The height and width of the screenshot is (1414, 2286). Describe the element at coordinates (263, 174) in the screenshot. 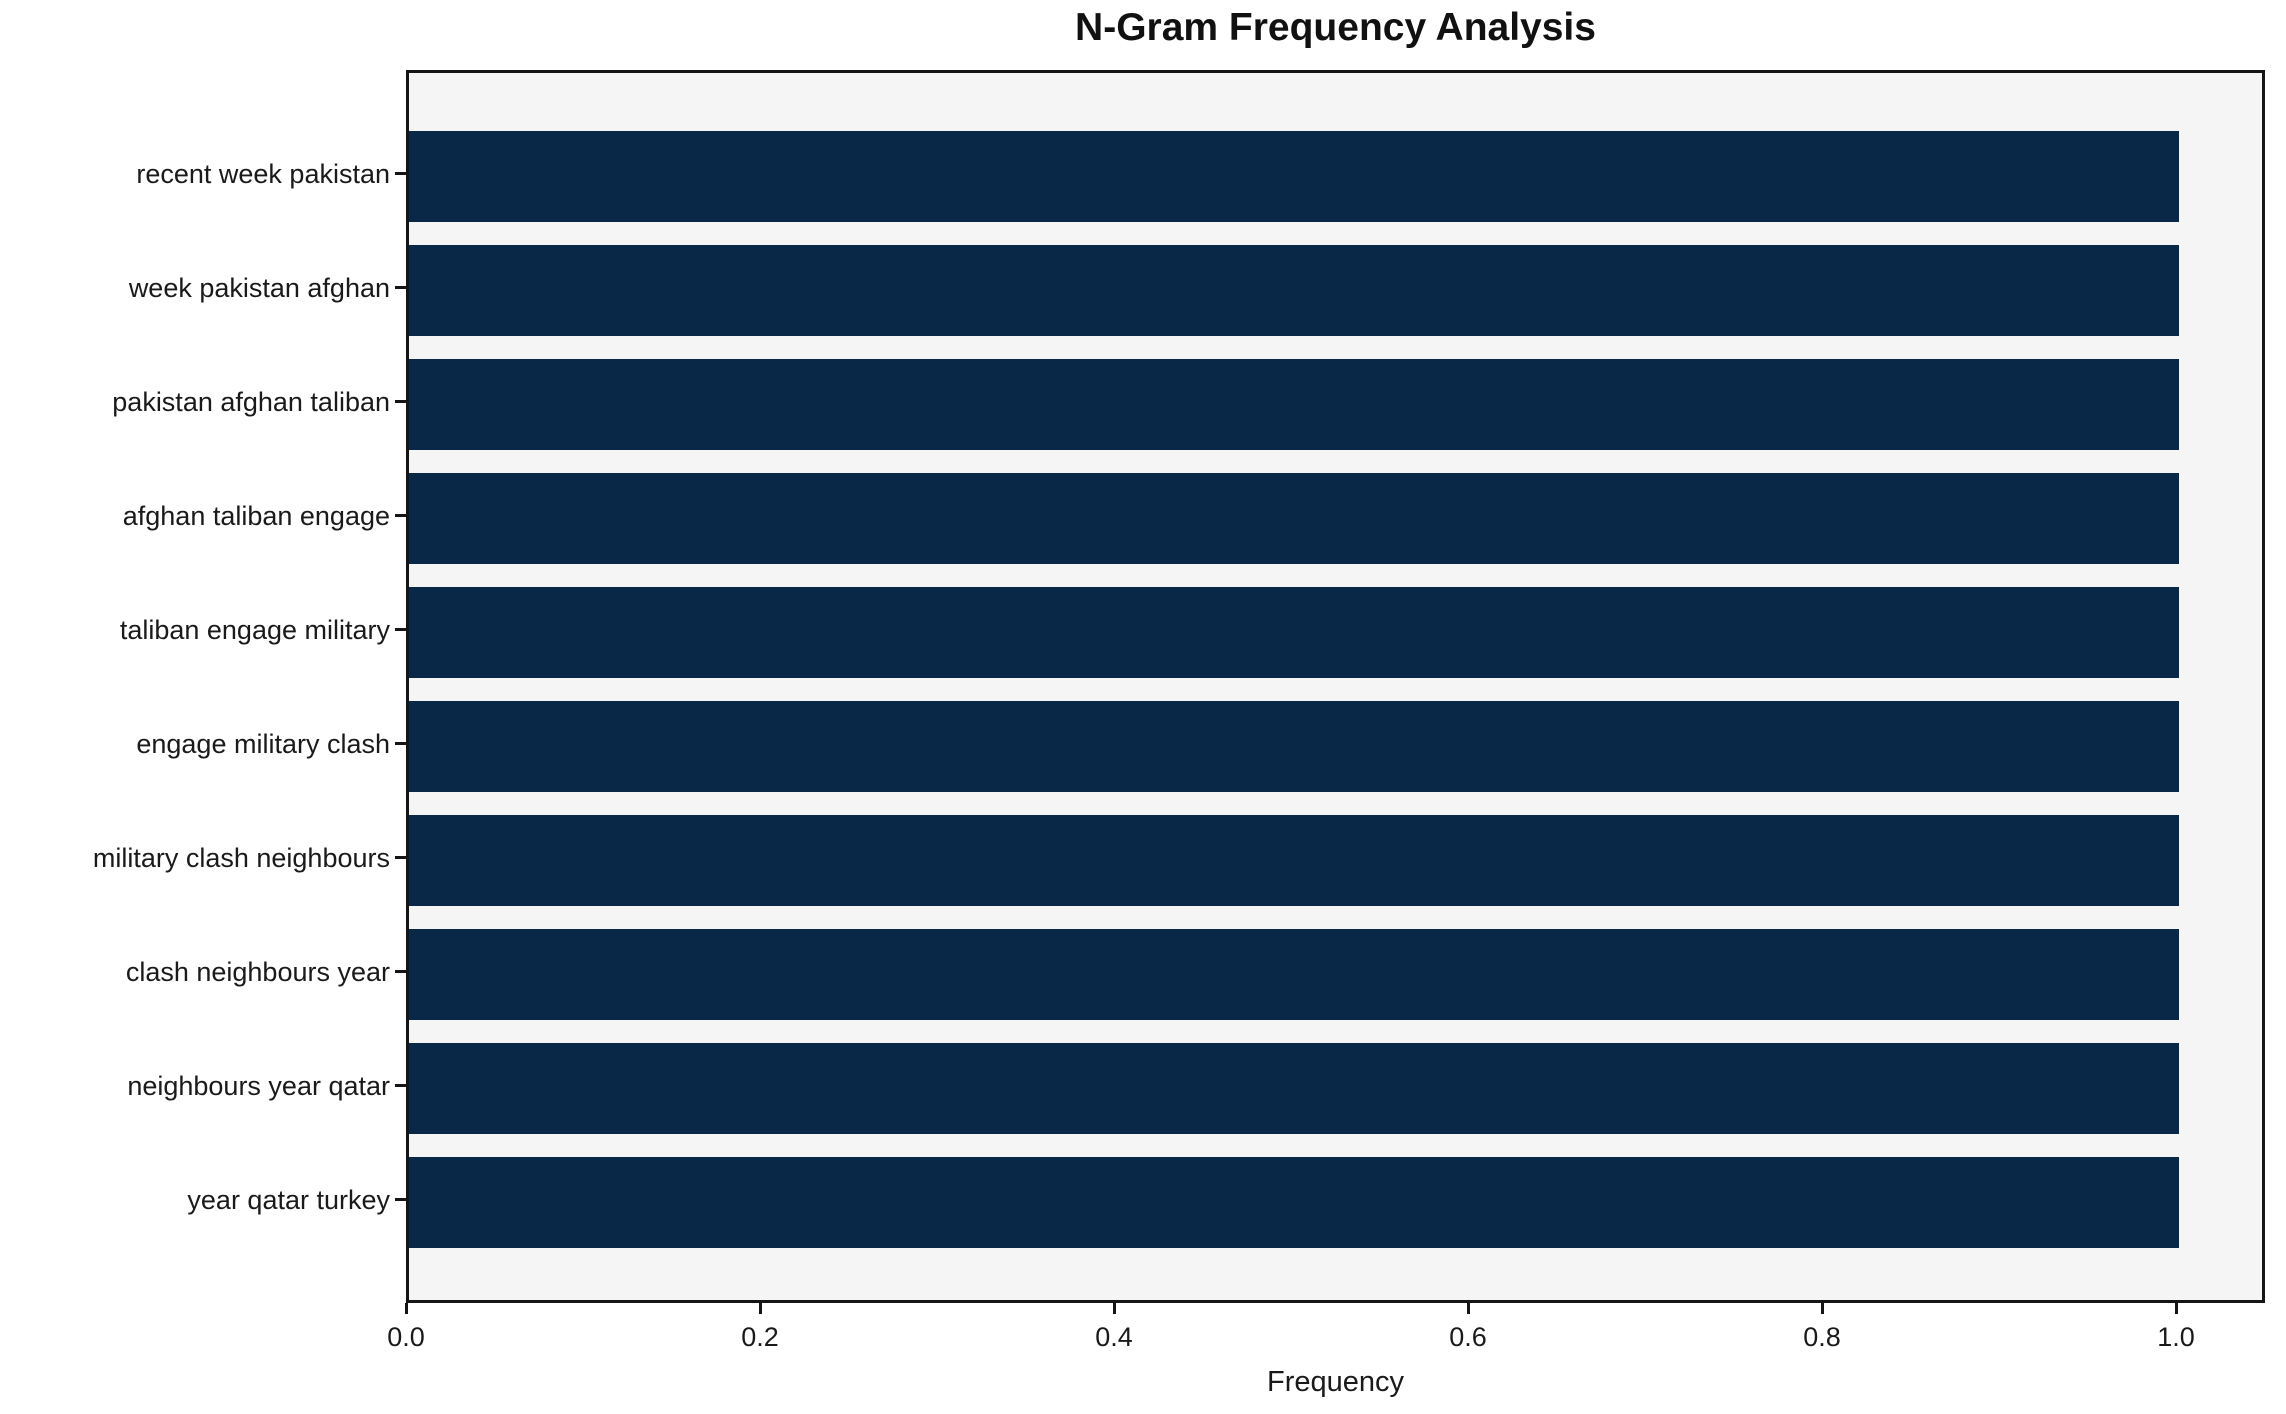

I see `y-tick-label: recent week pakistan` at that location.